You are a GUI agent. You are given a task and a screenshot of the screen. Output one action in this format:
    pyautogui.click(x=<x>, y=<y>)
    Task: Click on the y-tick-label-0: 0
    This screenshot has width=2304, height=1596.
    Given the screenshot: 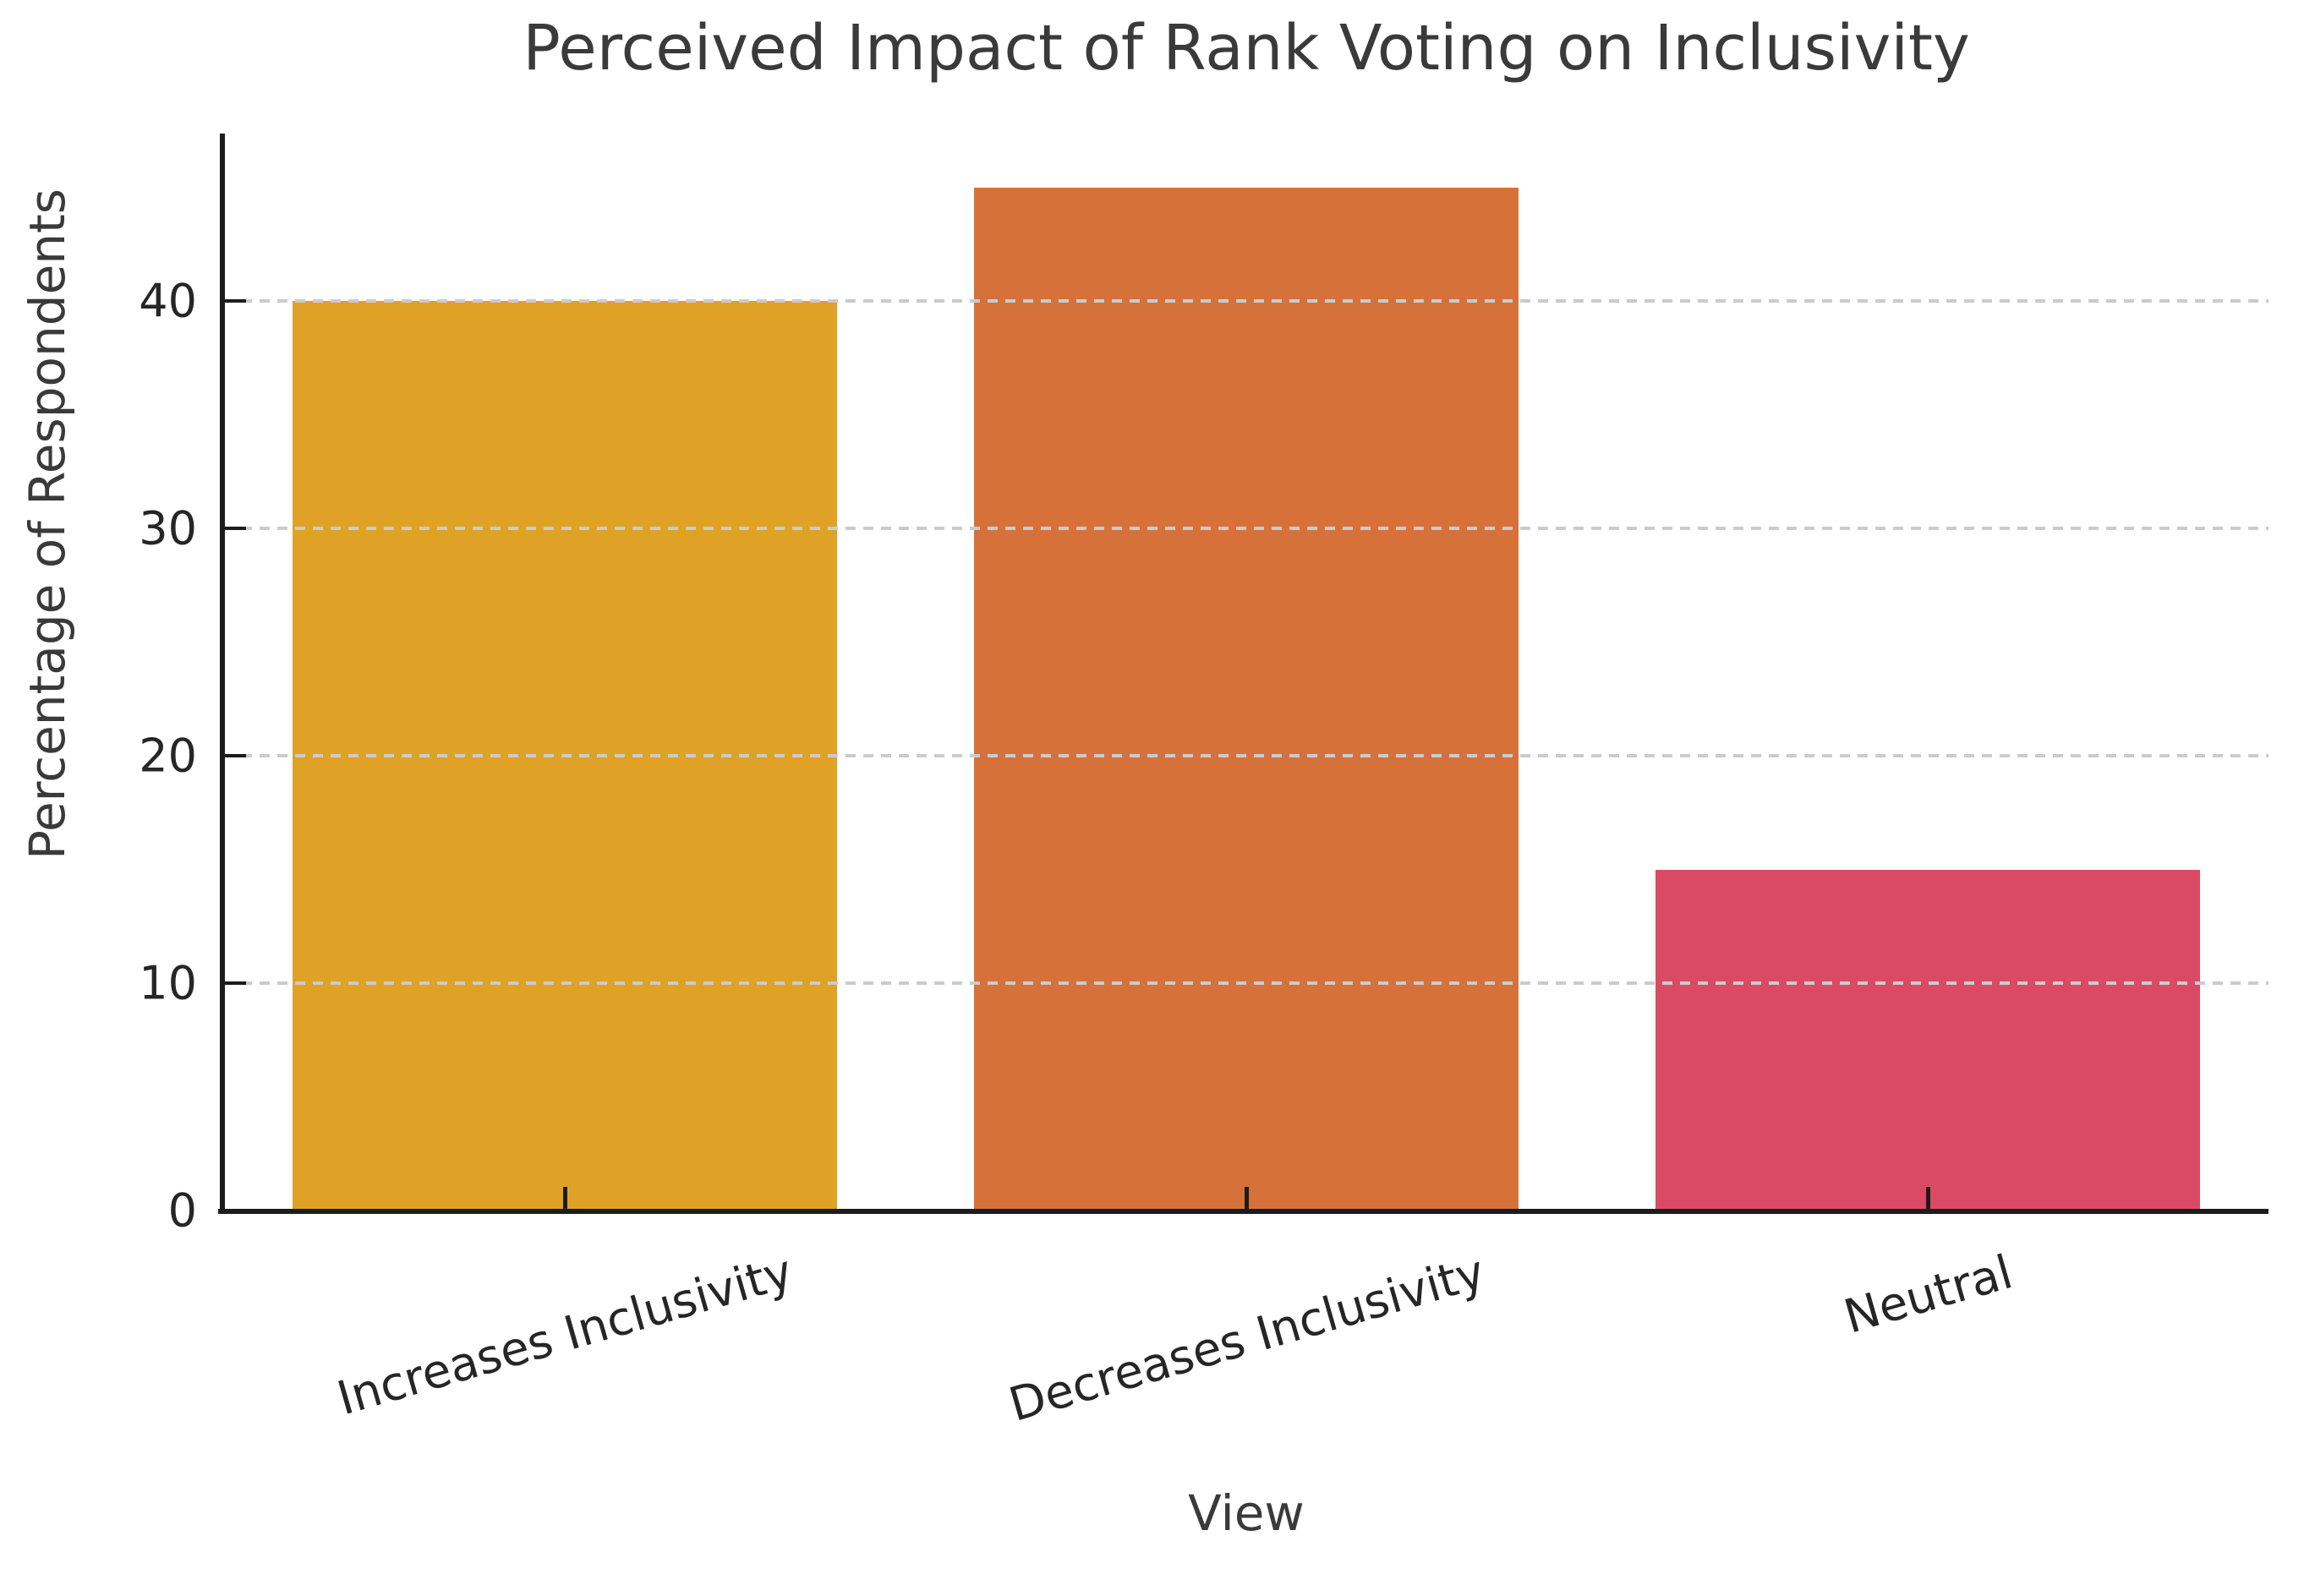 What is the action you would take?
    pyautogui.click(x=182, y=1210)
    